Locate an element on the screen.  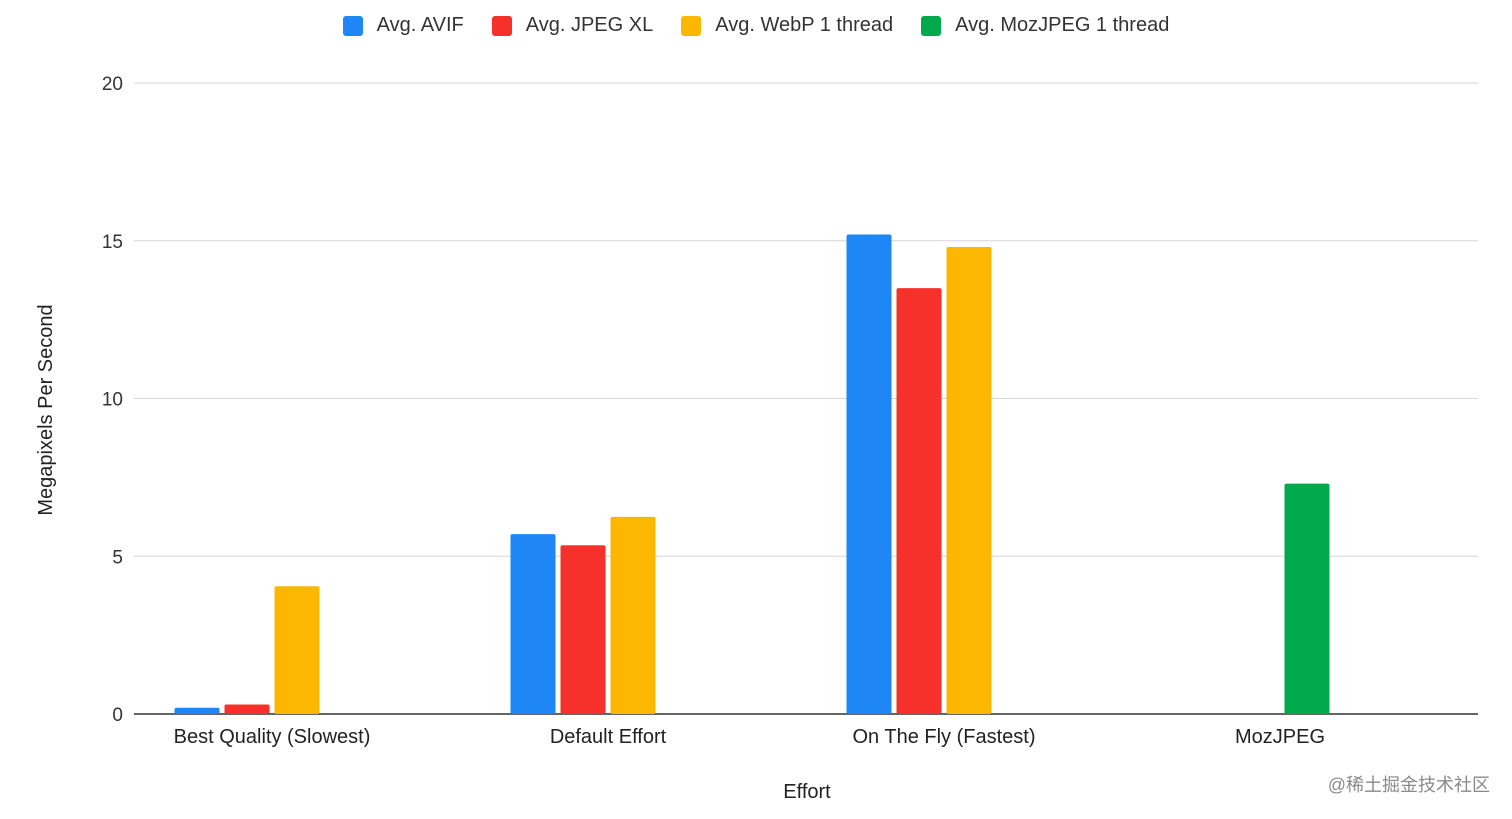
legend-item-jpegxl: Avg. JPEG XL is located at coordinates (572, 25).